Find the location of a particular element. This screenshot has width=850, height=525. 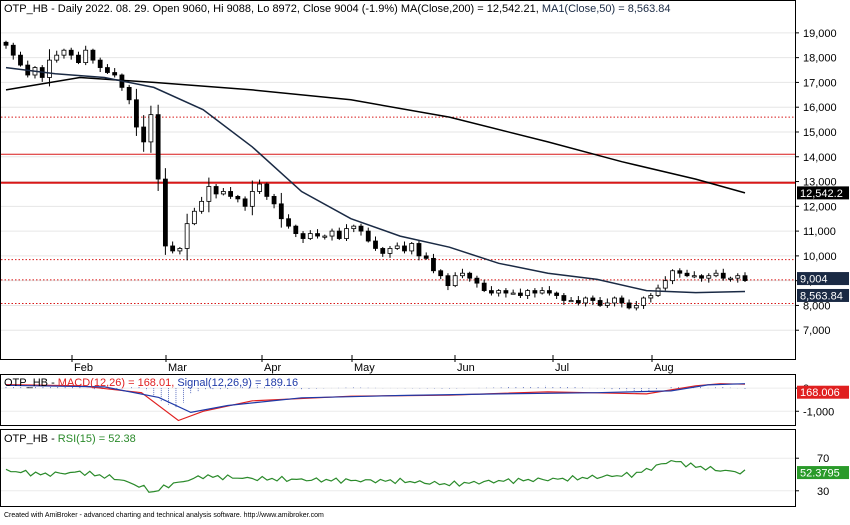

macd-badge-bg is located at coordinates (823, 392).